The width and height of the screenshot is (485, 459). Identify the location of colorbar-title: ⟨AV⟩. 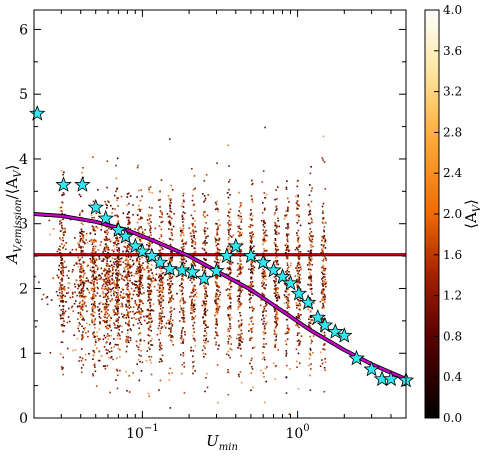
(472, 214).